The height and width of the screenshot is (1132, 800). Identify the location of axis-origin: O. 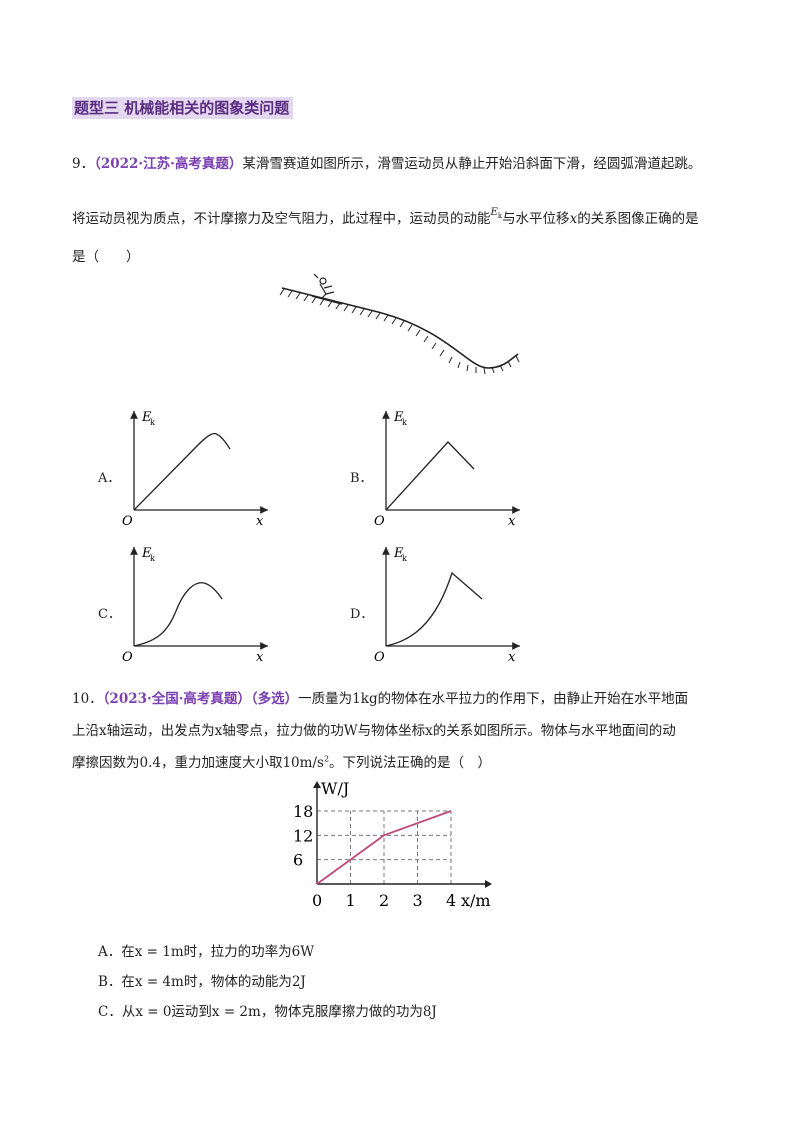
(127, 521).